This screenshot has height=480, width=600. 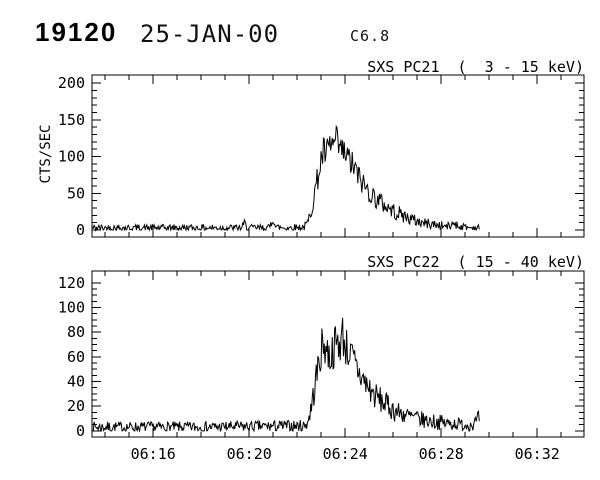 What do you see at coordinates (441, 454) in the screenshot?
I see `x-tick-label: 06:28` at bounding box center [441, 454].